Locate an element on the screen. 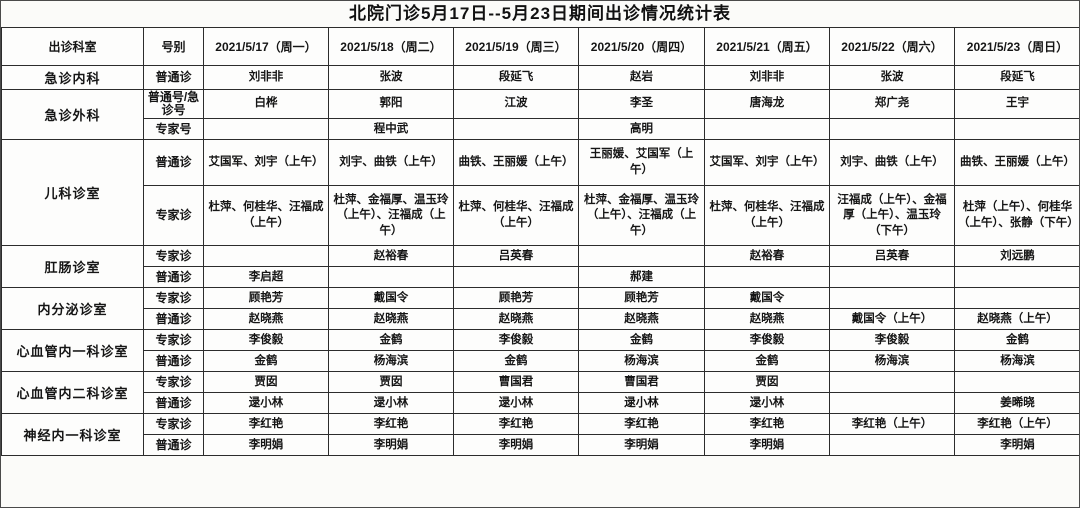 This screenshot has width=1080, height=508. schedule-cell: 唐海龙 is located at coordinates (767, 104).